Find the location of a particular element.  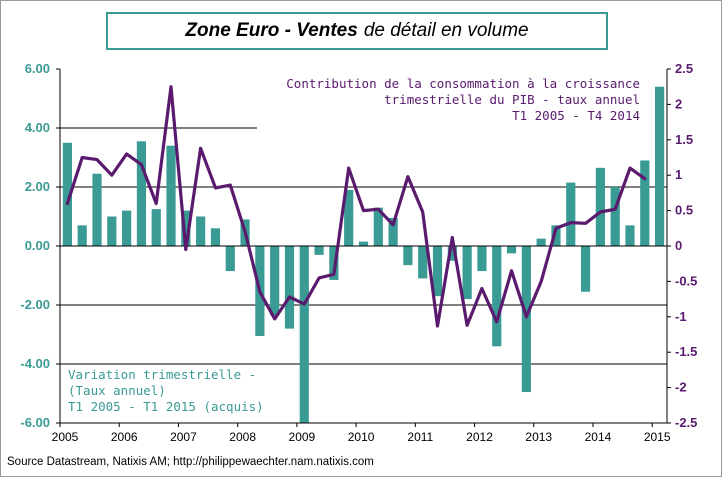

bar-T2-2005 is located at coordinates (82, 235).